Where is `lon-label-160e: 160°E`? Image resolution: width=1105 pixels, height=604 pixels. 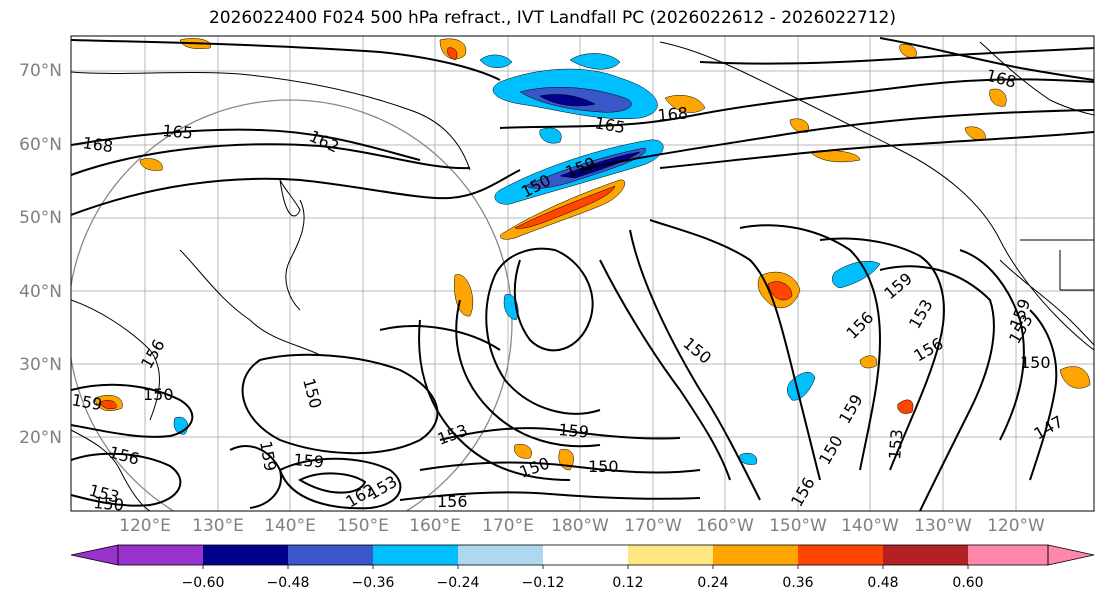 lon-label-160e: 160°E is located at coordinates (435, 526).